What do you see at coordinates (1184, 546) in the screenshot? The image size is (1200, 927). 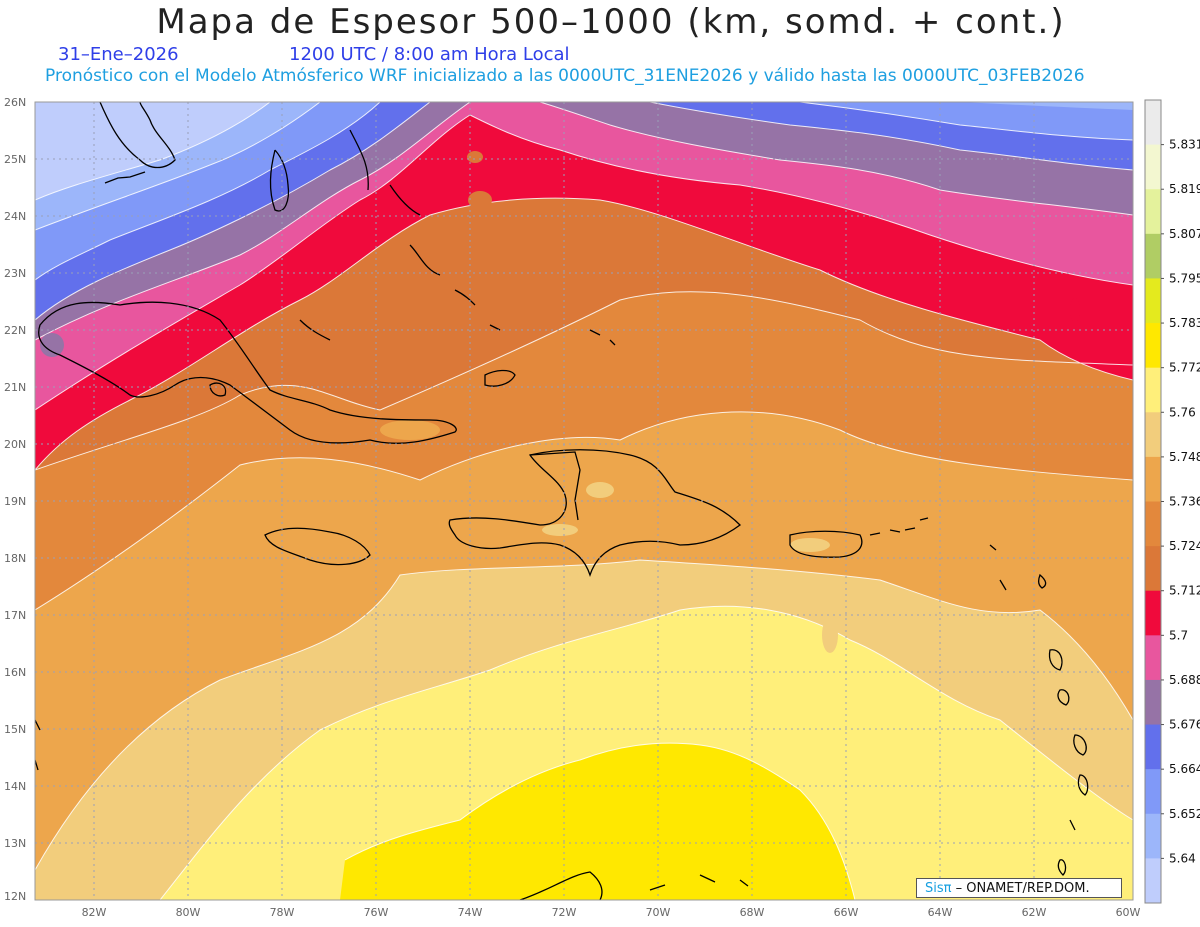 I see `colorbar-label: 5.724` at bounding box center [1184, 546].